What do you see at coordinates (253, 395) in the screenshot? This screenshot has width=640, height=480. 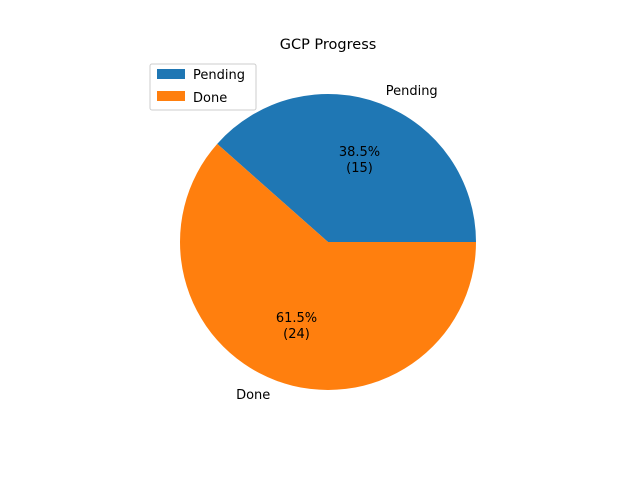 I see `slice-label-done: Done` at bounding box center [253, 395].